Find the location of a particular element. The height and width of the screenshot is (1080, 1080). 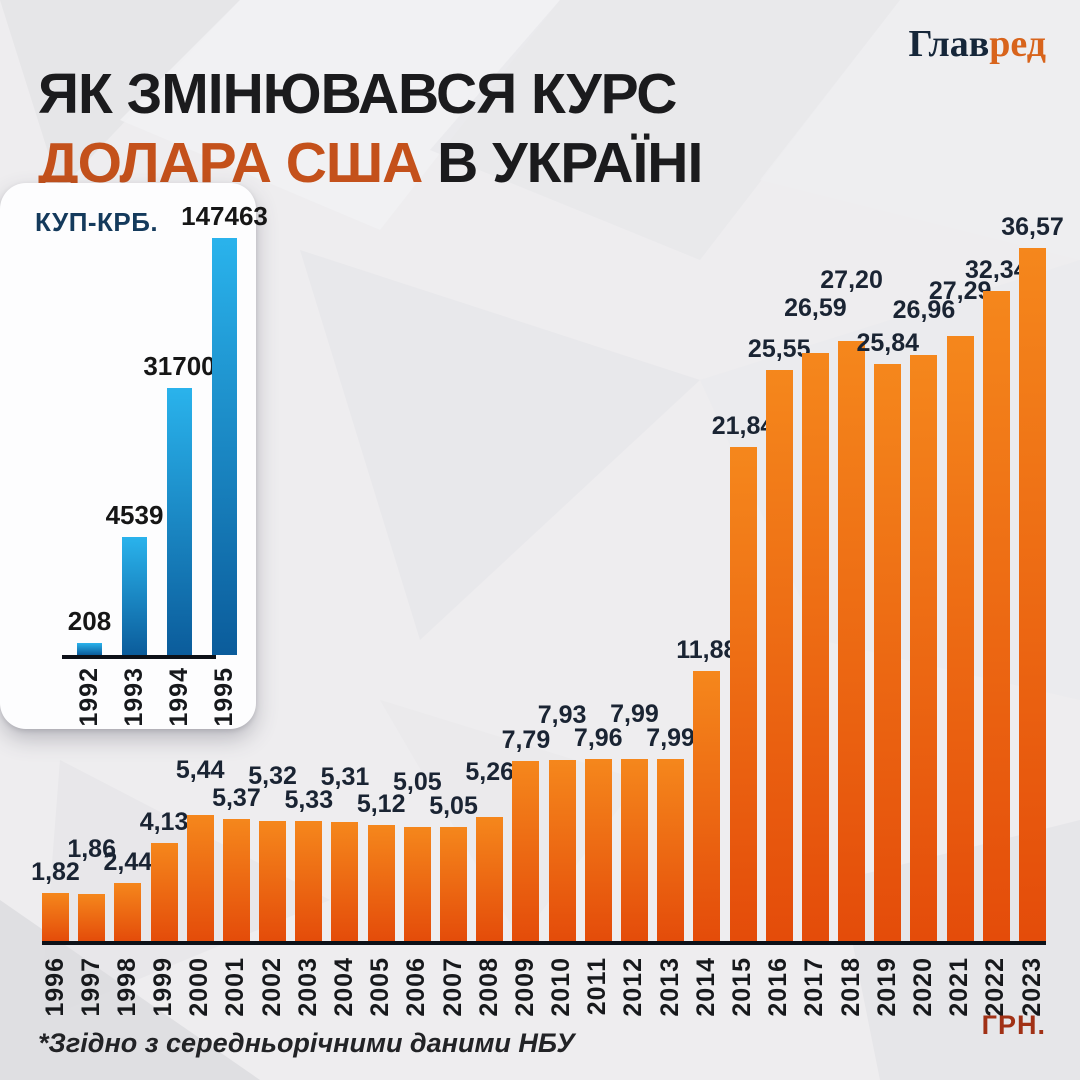

bar-1996: 1,82 is located at coordinates (55, 899).